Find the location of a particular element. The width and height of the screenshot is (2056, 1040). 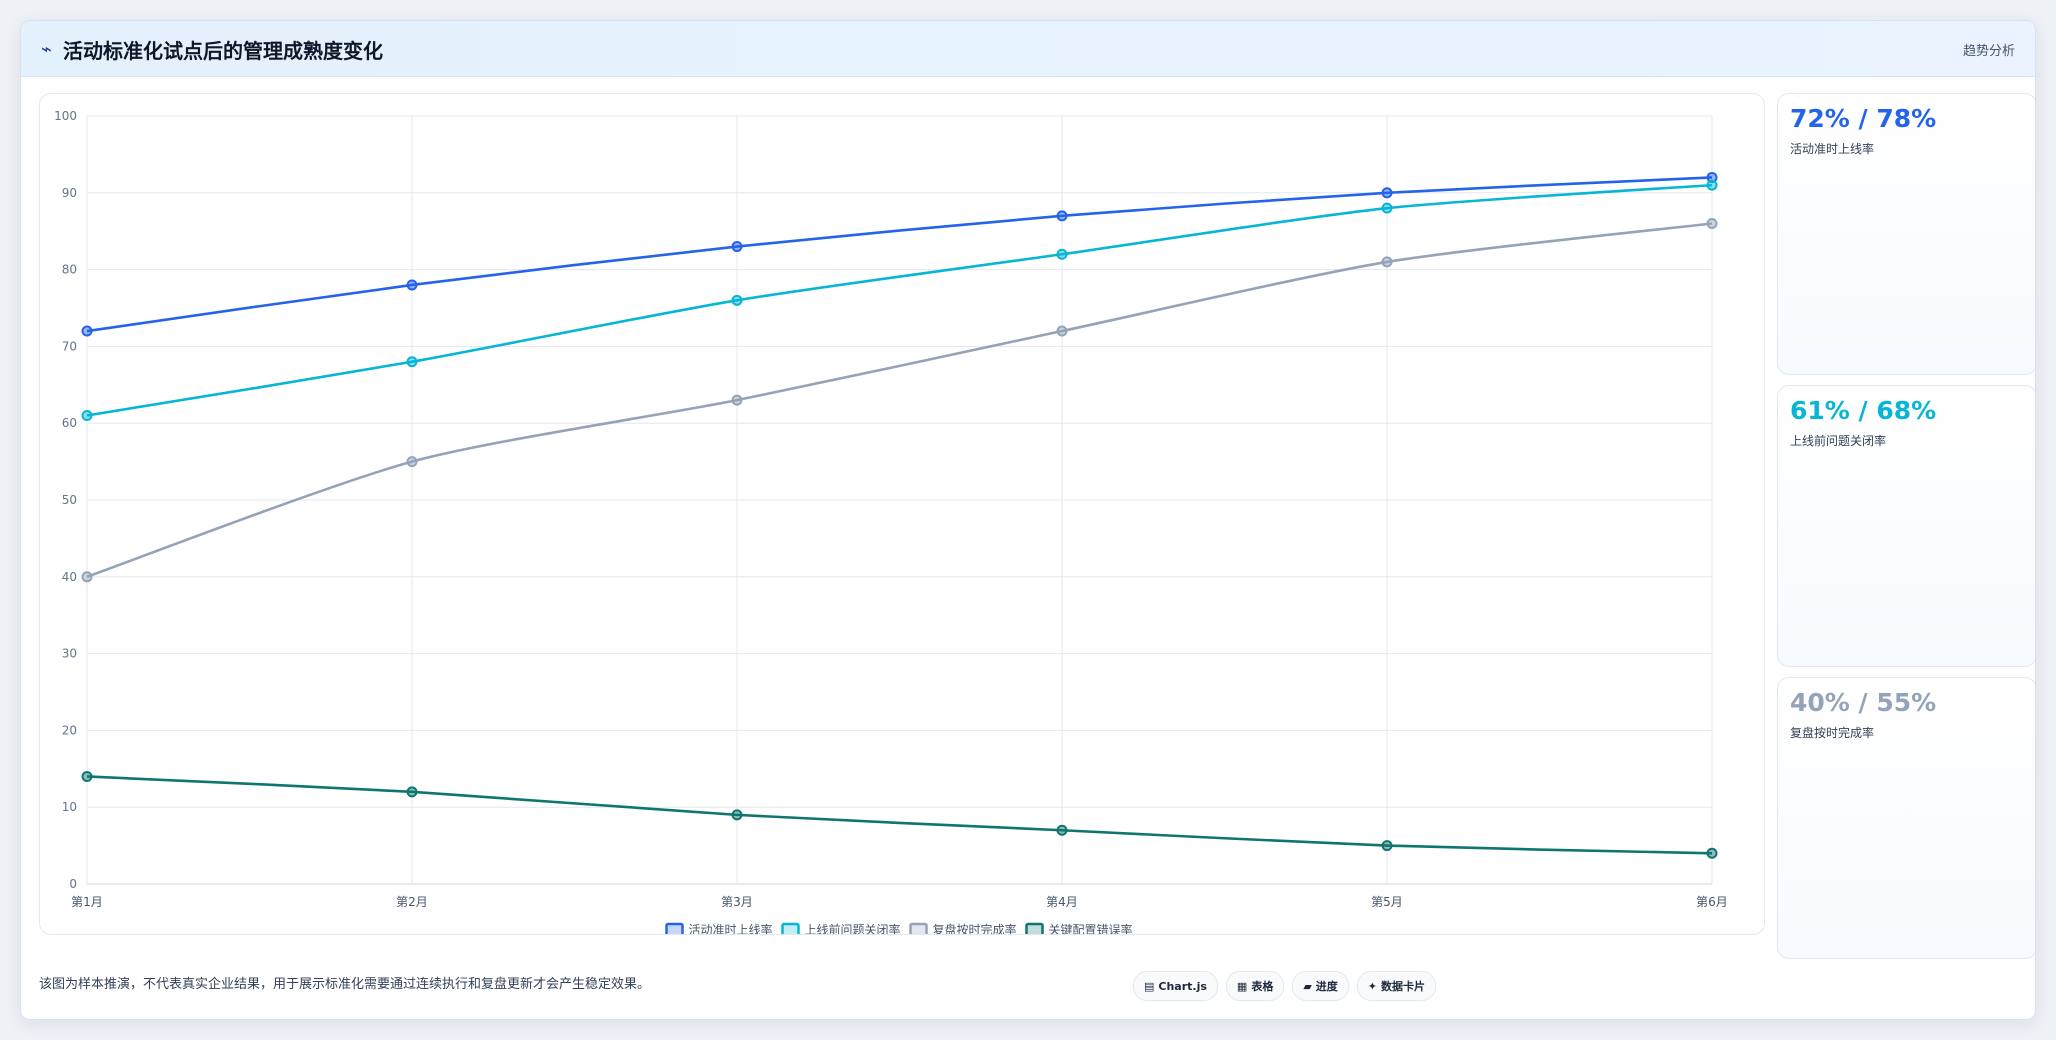

pill-chartjs: ▤ Chart.js is located at coordinates (1175, 986).